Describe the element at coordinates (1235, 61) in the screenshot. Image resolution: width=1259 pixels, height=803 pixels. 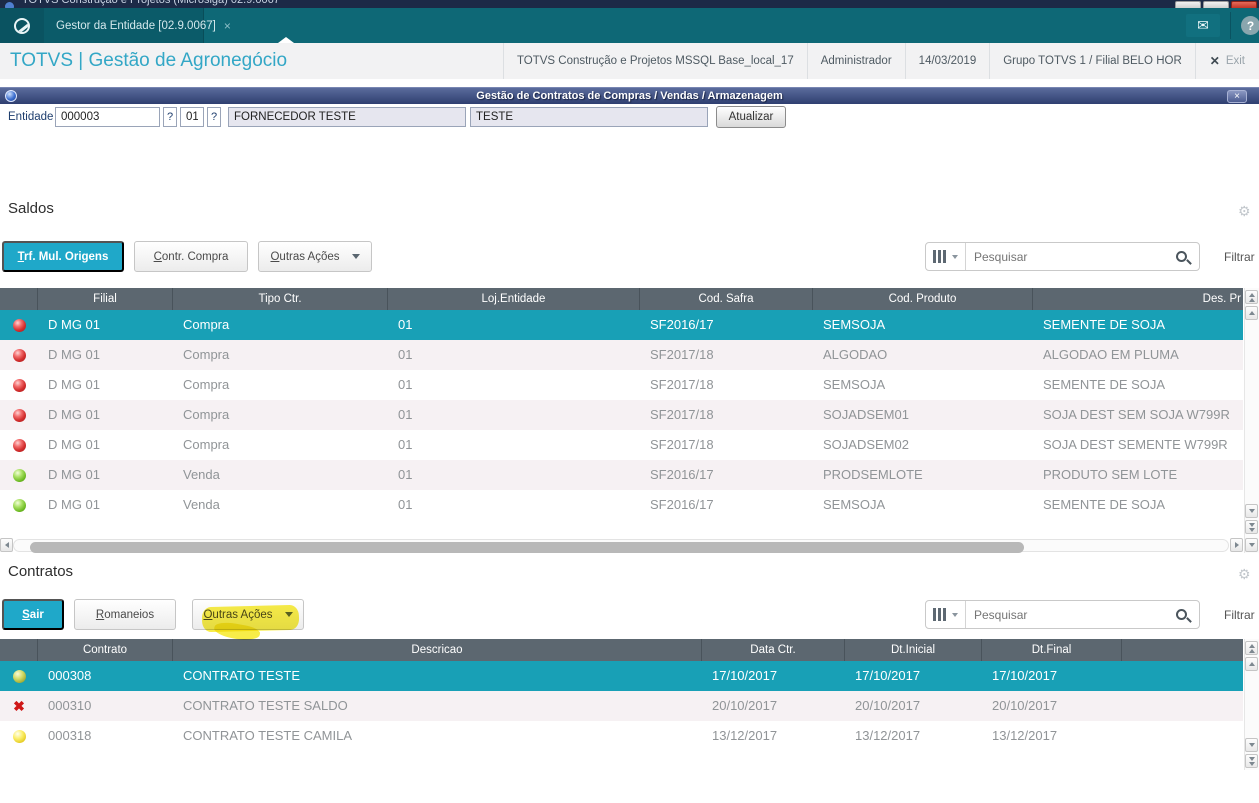
I see `exit-label: Exit` at that location.